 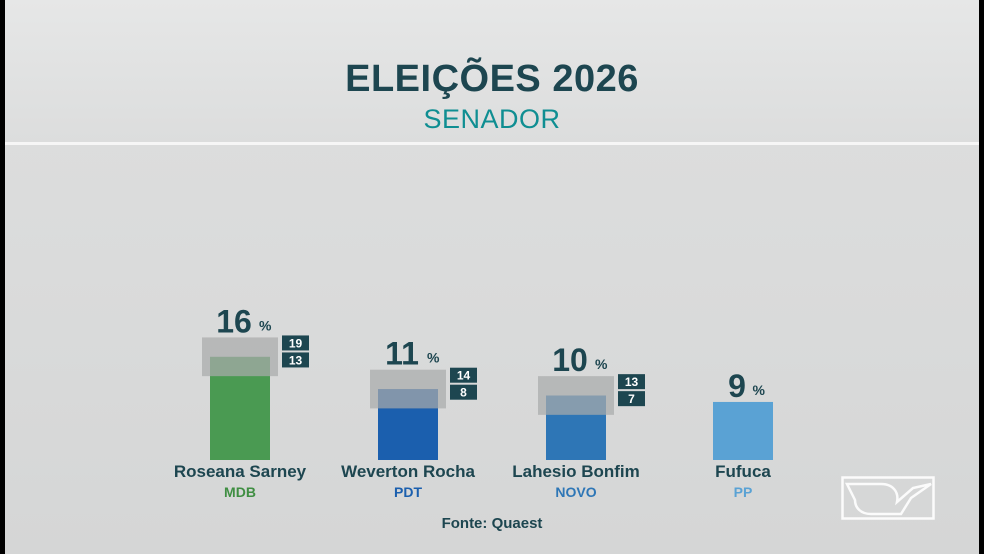 I want to click on value-label: 16, so click(x=234, y=321).